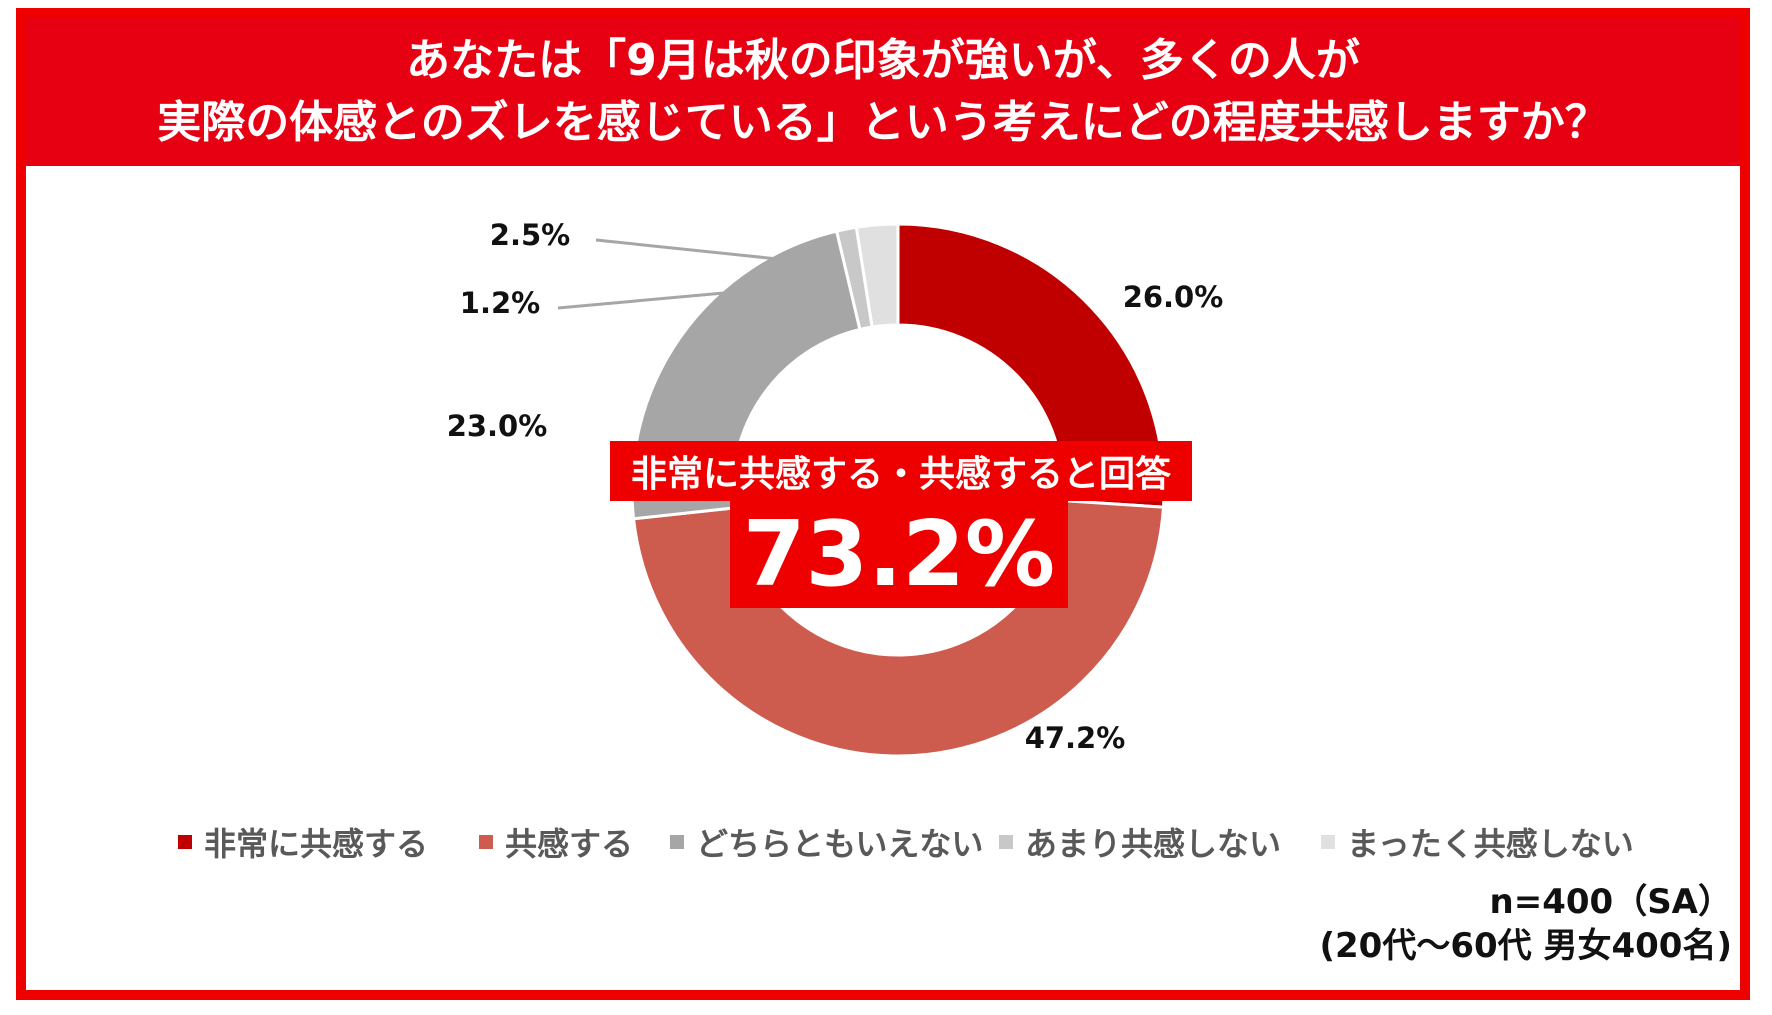  I want to click on sample-note: n=400（SA） (20代～60代 男女400名), so click(1525, 924).